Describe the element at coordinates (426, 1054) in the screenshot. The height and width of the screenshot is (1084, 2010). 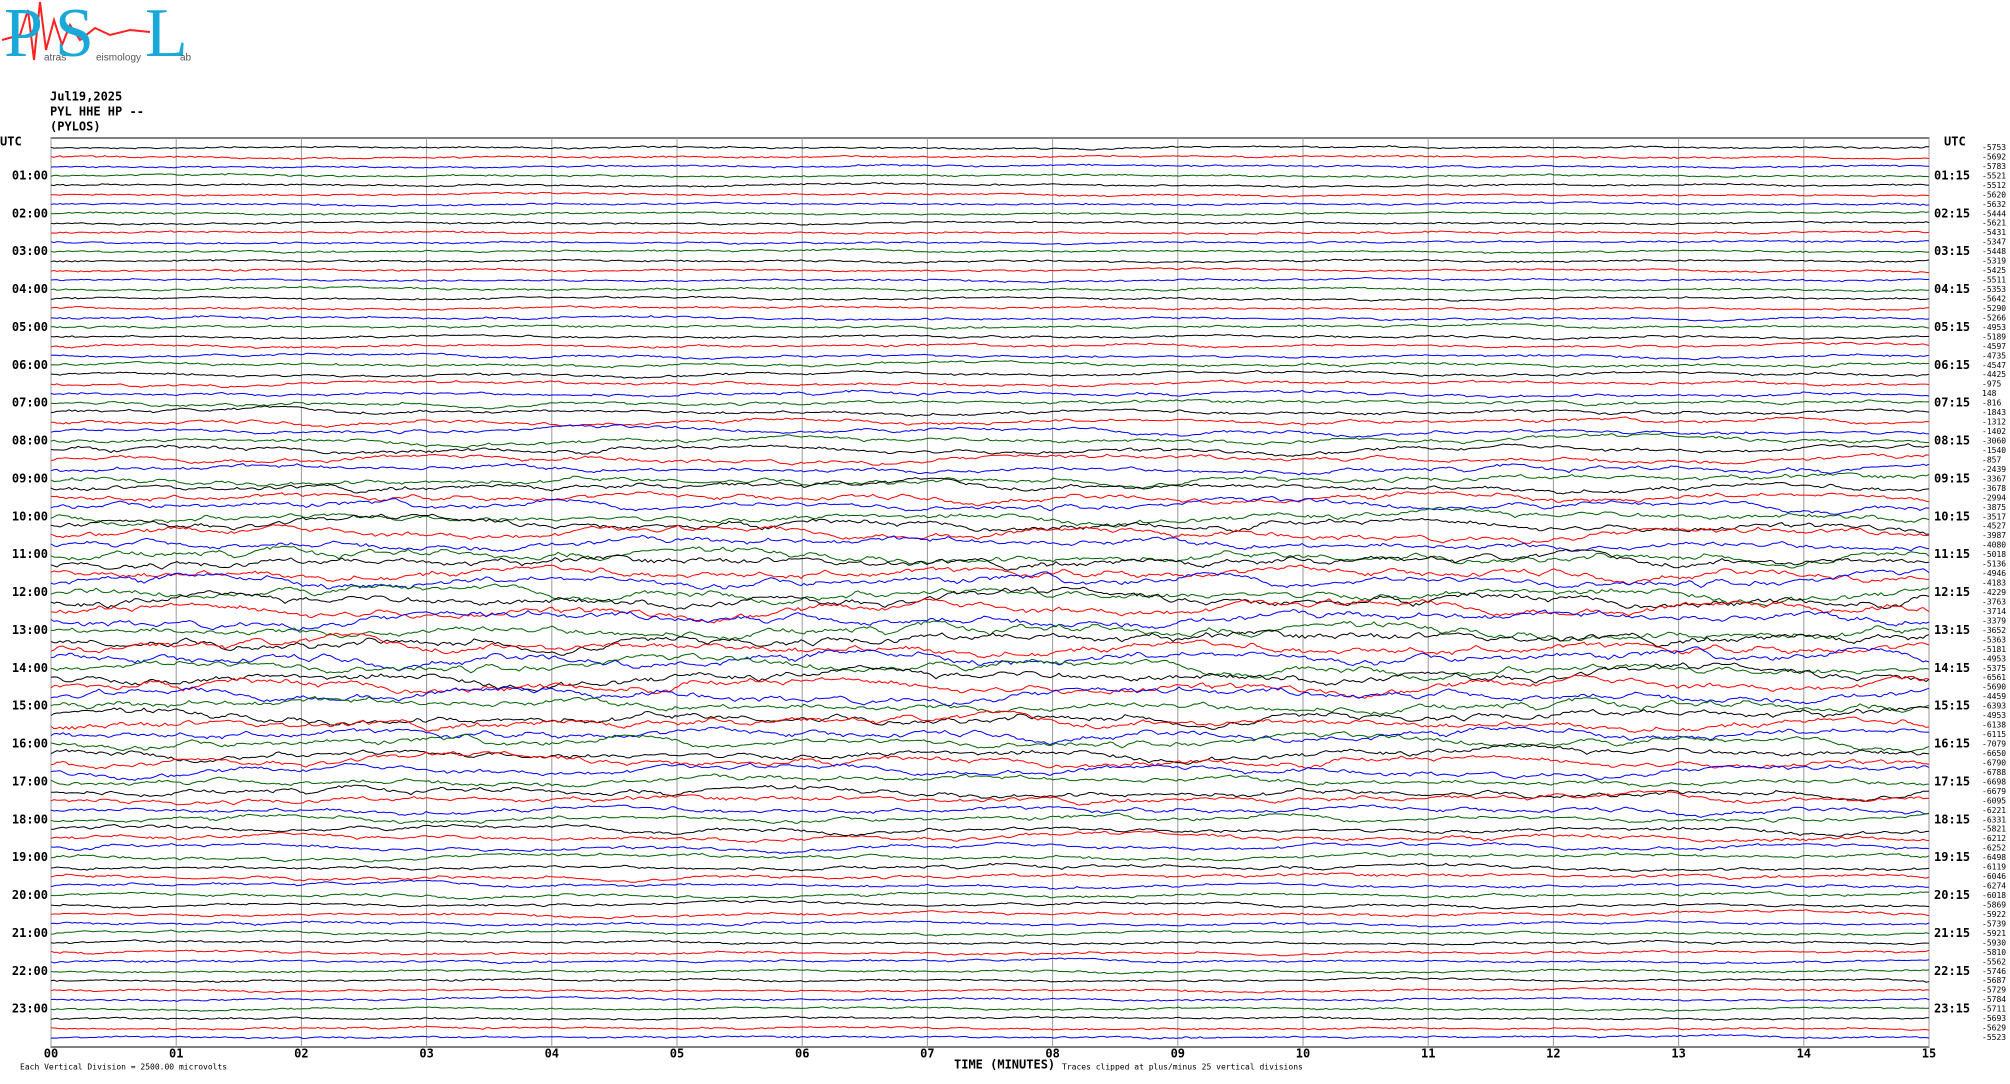
I see `x-tick-label: 03` at that location.